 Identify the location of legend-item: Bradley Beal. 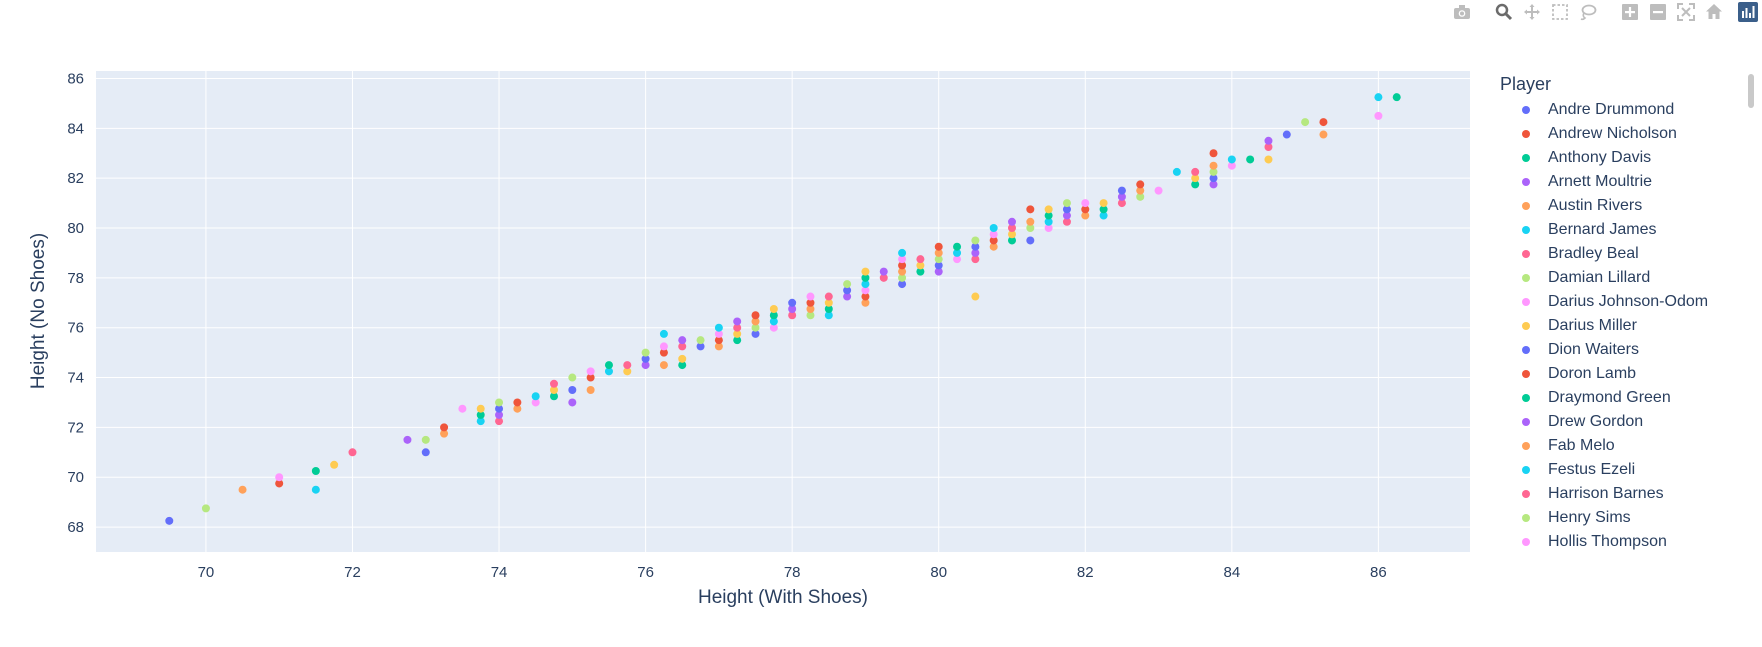
(1624, 254).